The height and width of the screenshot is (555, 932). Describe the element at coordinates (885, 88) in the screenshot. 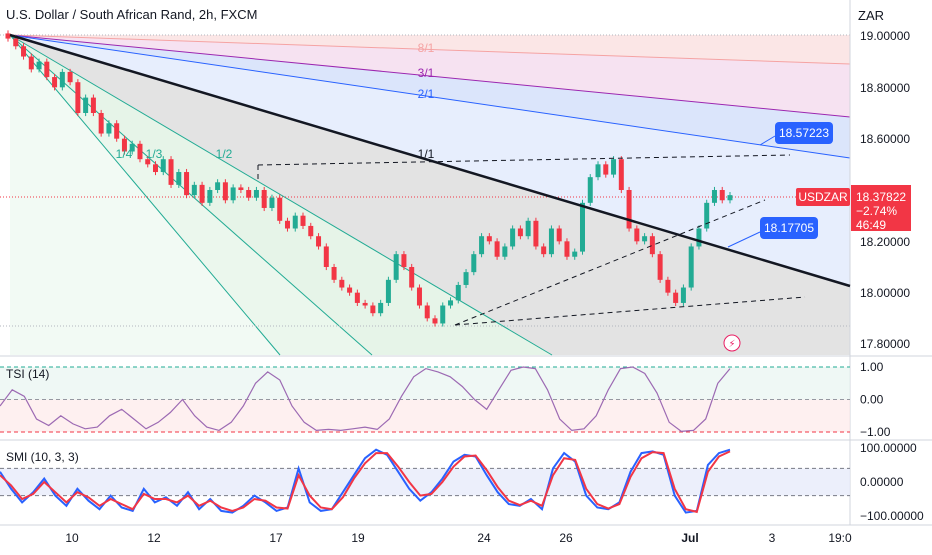

I see `price-tick-label: 18.80000` at that location.